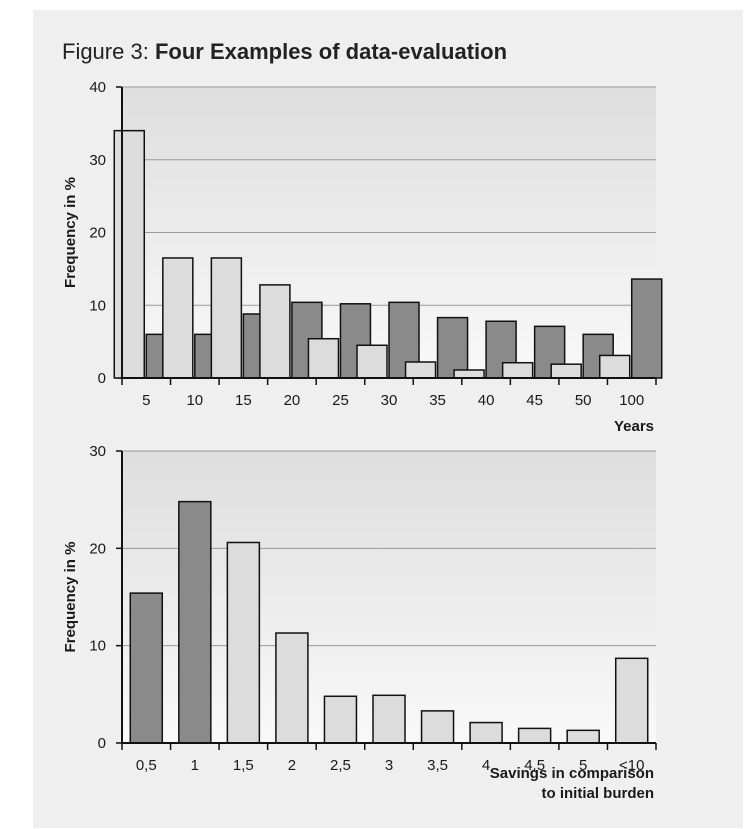 The height and width of the screenshot is (829, 747). I want to click on chart-2-y-tick-label: 20, so click(97, 548).